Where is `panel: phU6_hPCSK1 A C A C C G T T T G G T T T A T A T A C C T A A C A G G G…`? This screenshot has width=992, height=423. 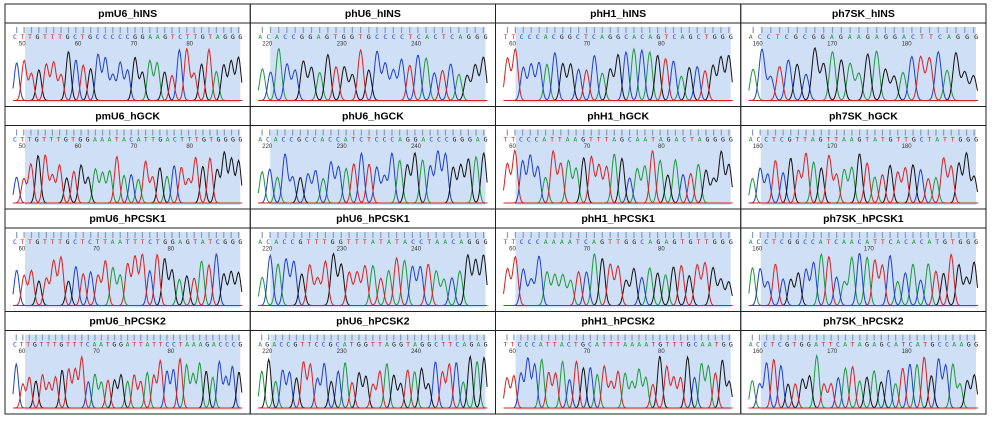 panel: phU6_hPCSK1 A C A C C G T T T G G T T T A T A T A C C T A A C A G G G… is located at coordinates (372, 260).